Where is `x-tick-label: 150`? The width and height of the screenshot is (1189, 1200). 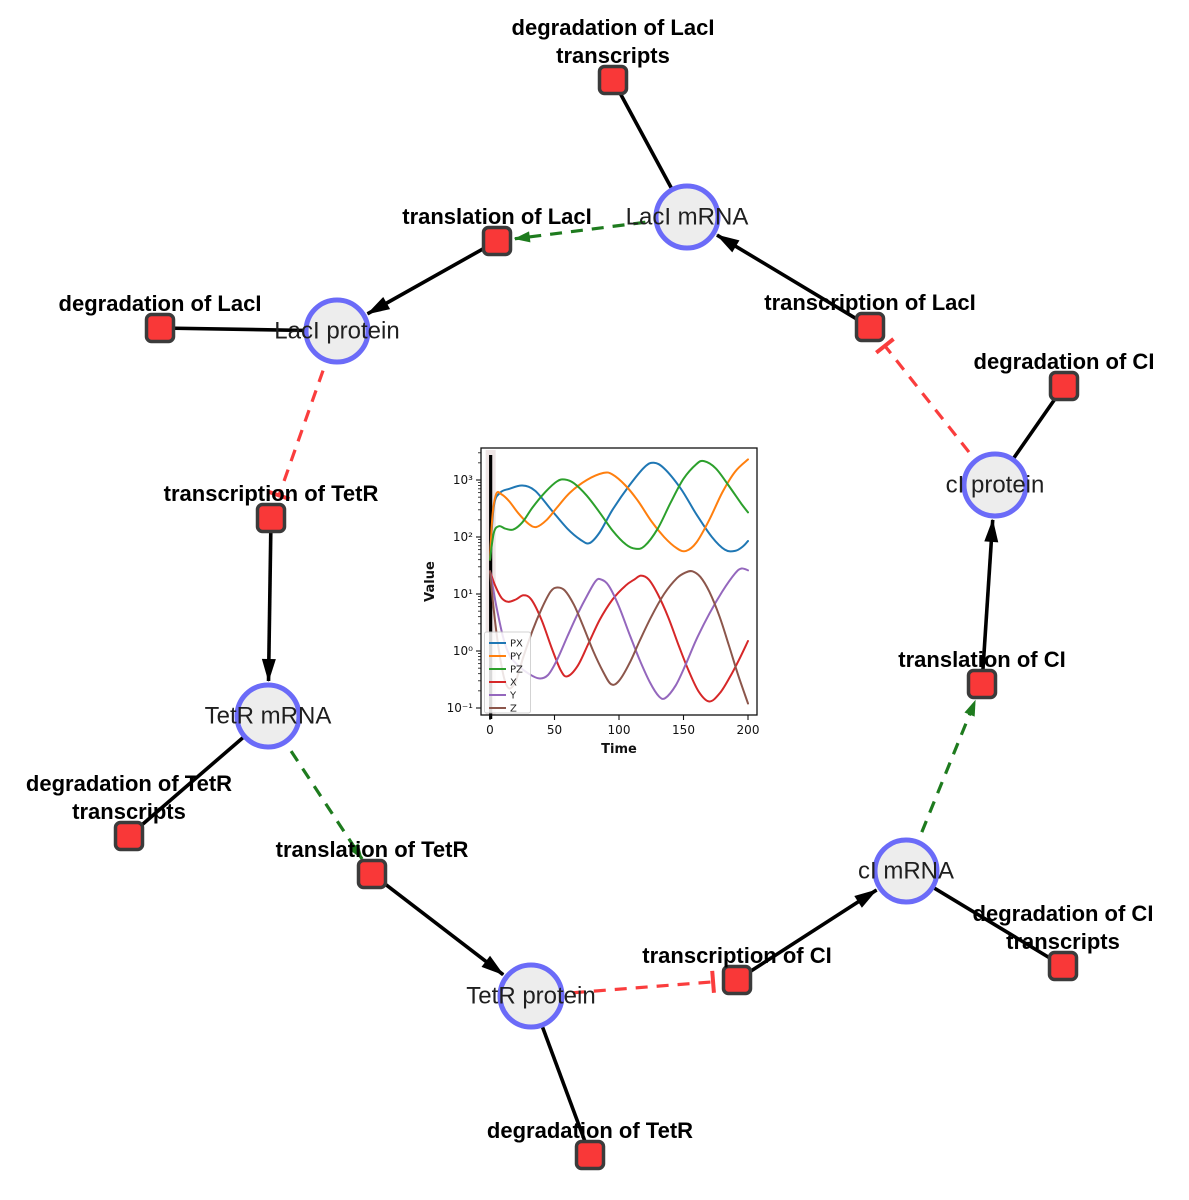
x-tick-label: 150 is located at coordinates (683, 730).